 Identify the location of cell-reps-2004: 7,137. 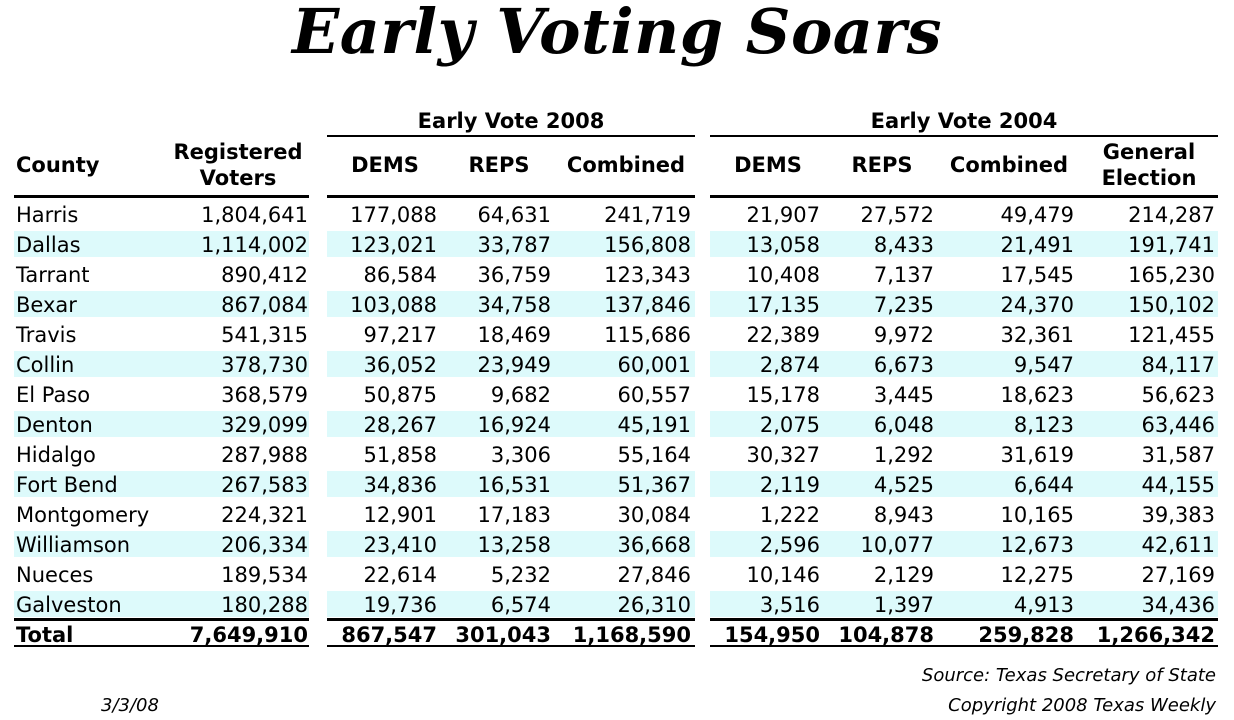
(903, 275).